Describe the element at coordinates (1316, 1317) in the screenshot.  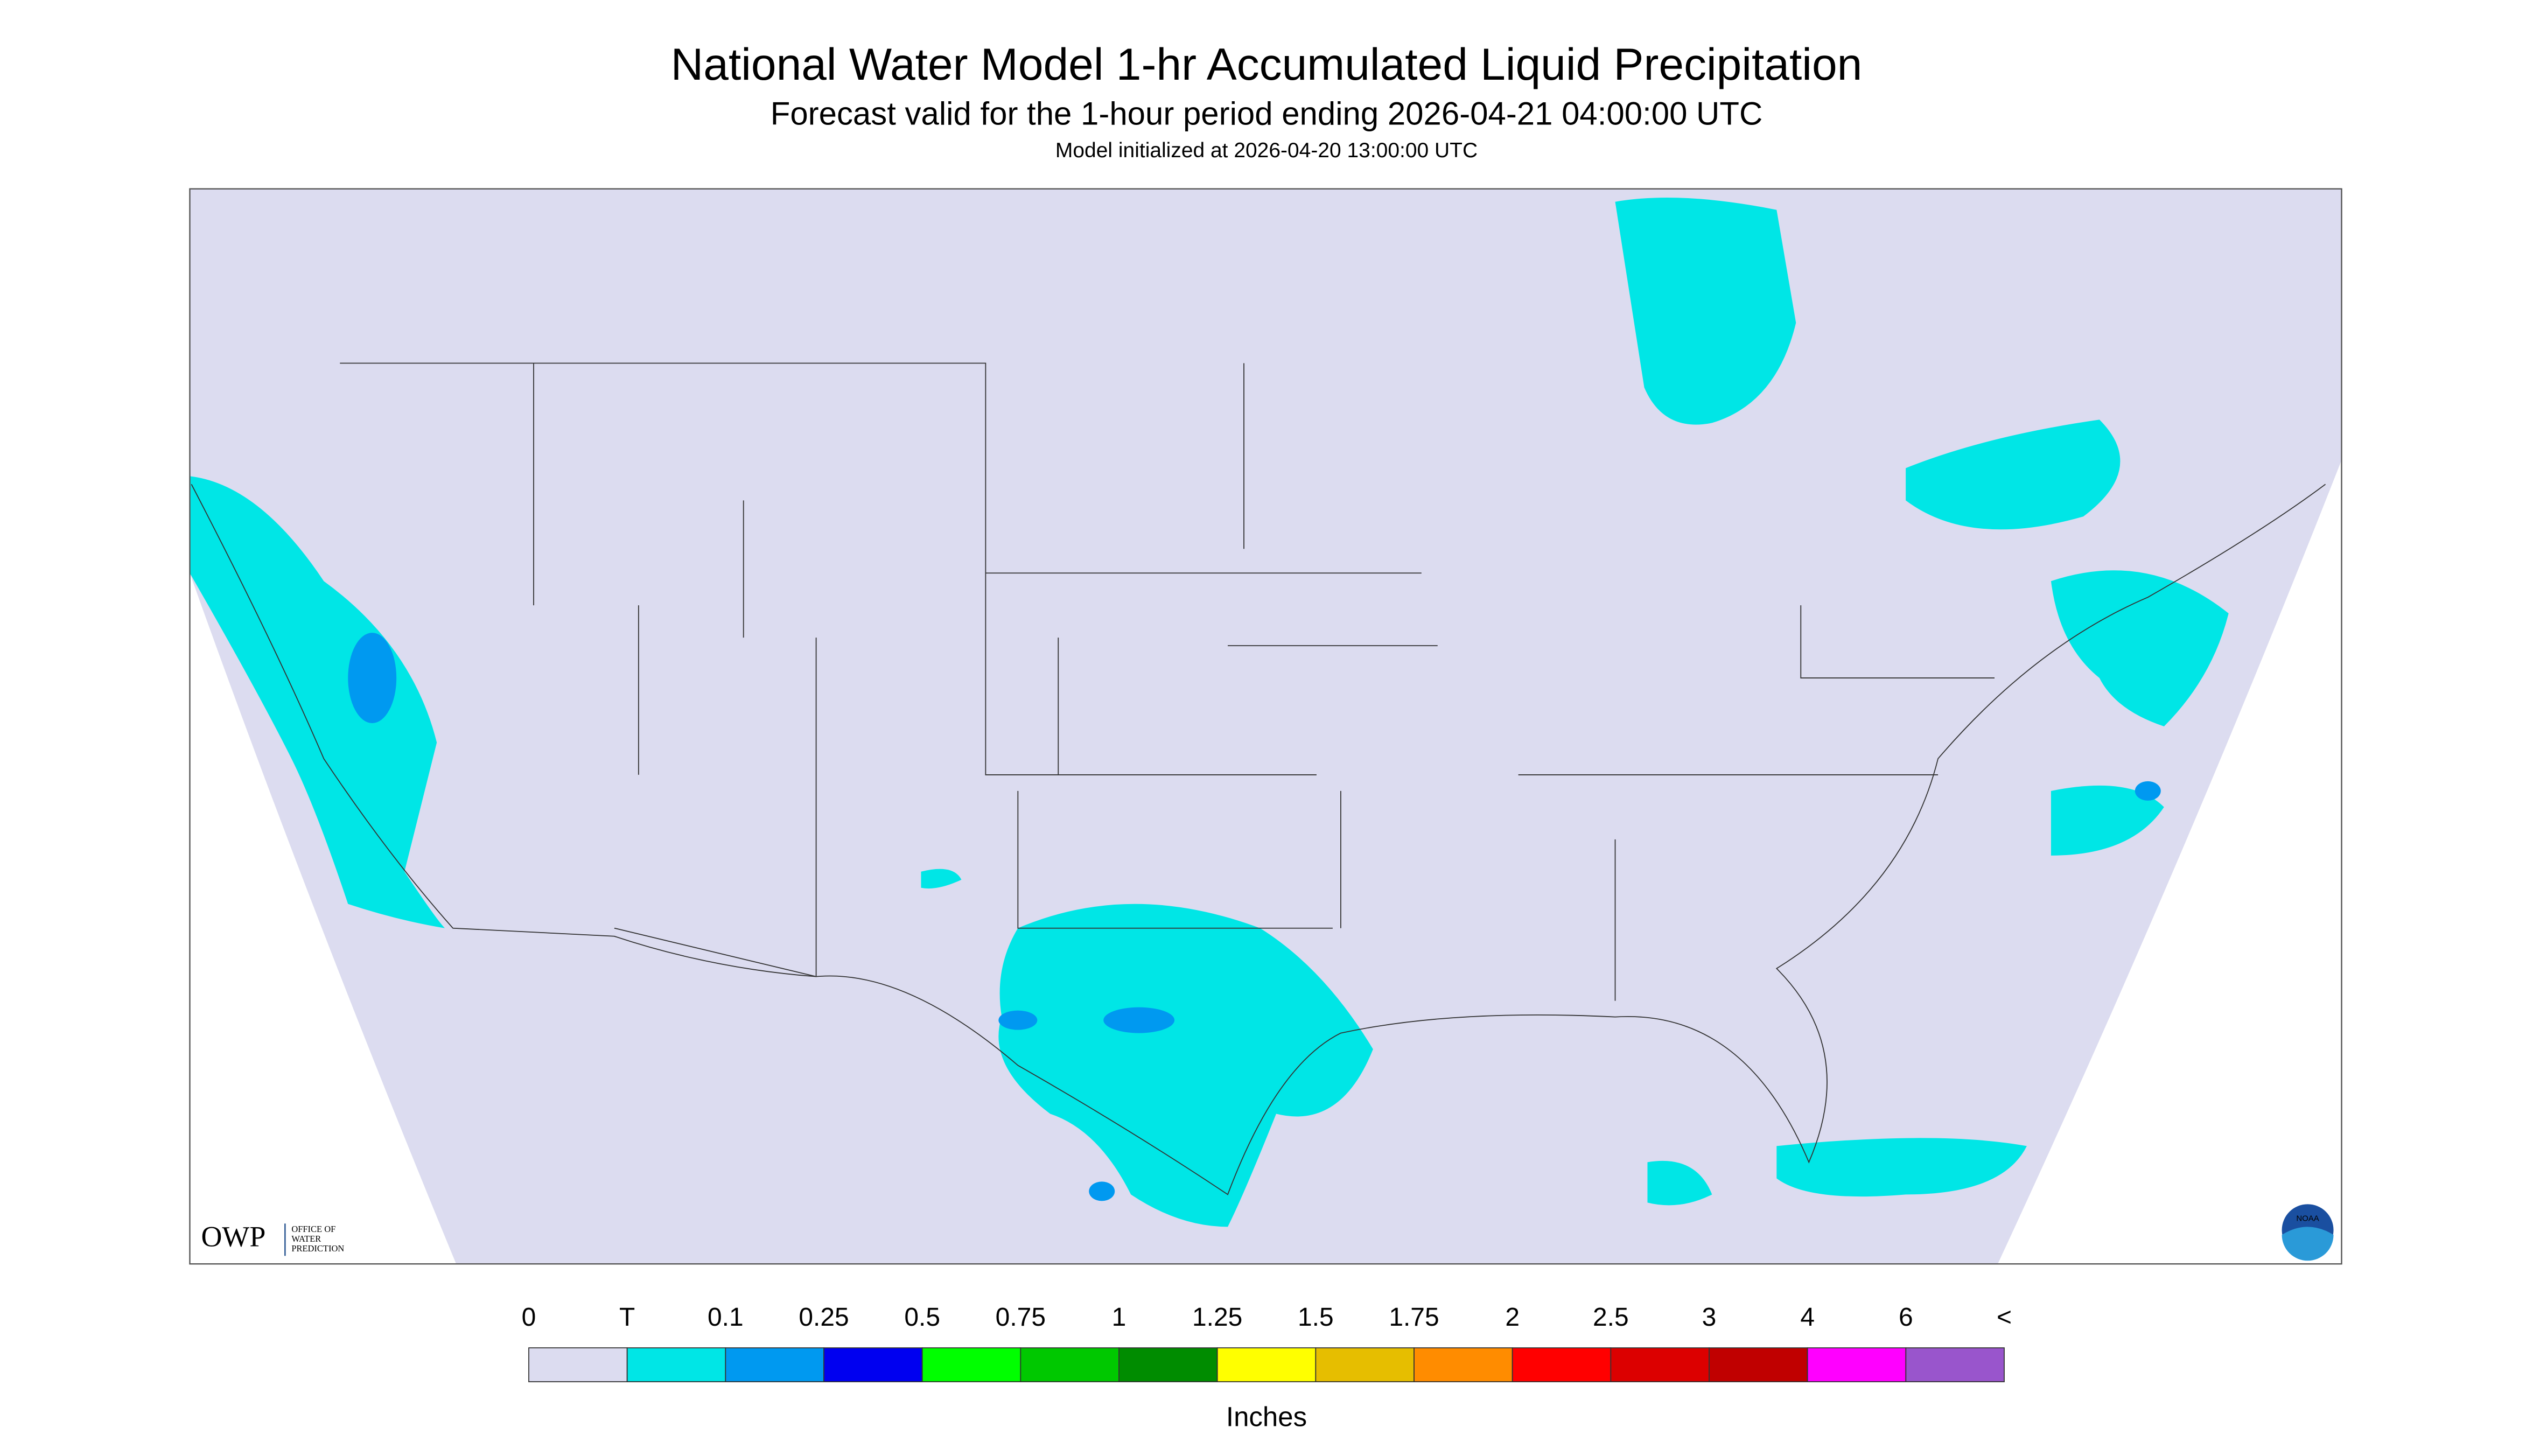
I see `colorbar-label: 1.5` at that location.